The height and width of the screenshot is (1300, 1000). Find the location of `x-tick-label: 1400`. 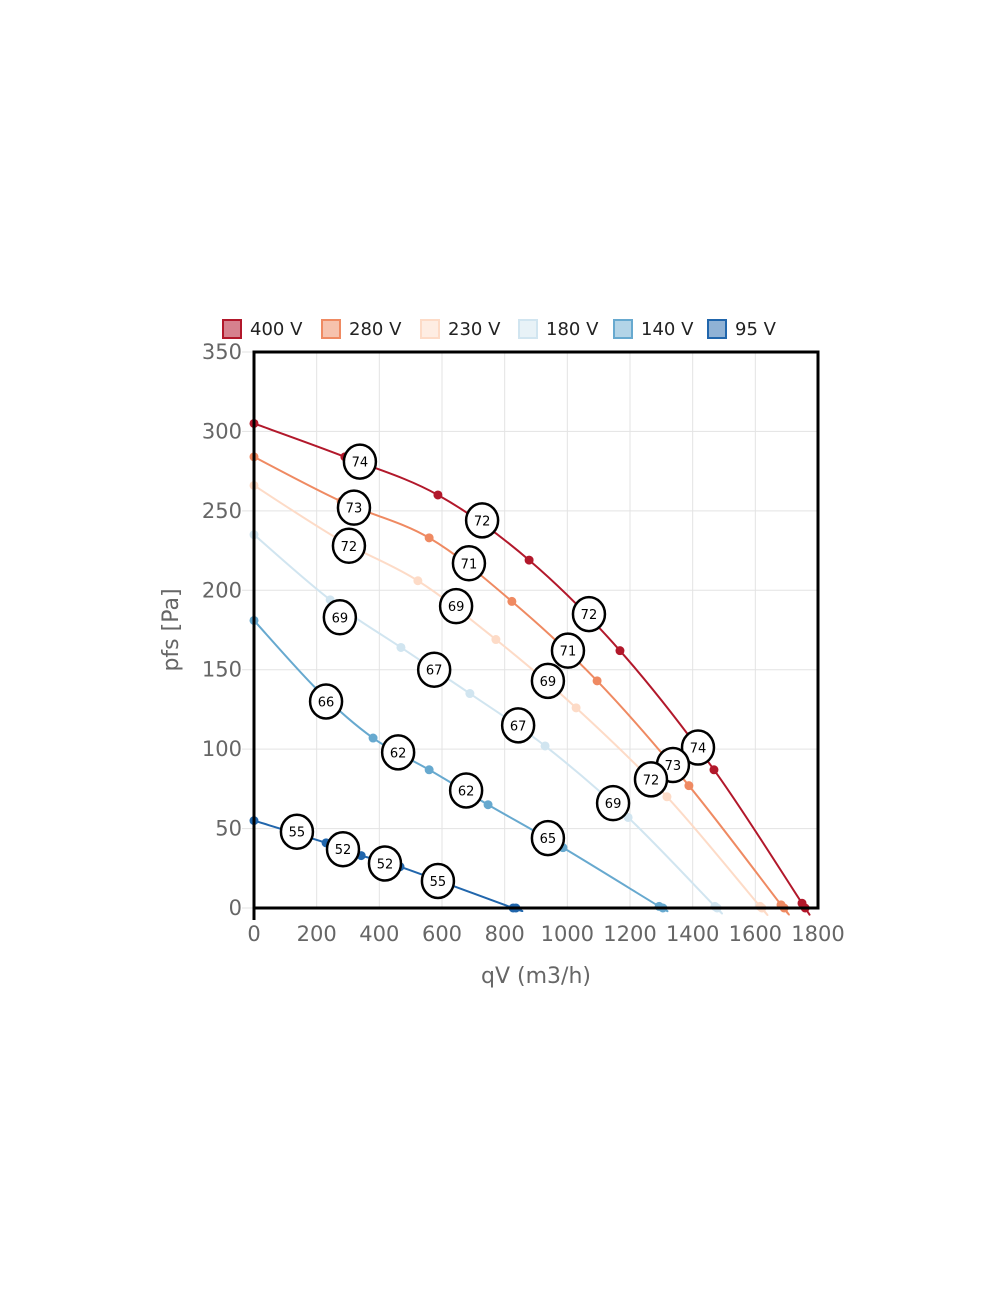

x-tick-label: 1400 is located at coordinates (692, 934).